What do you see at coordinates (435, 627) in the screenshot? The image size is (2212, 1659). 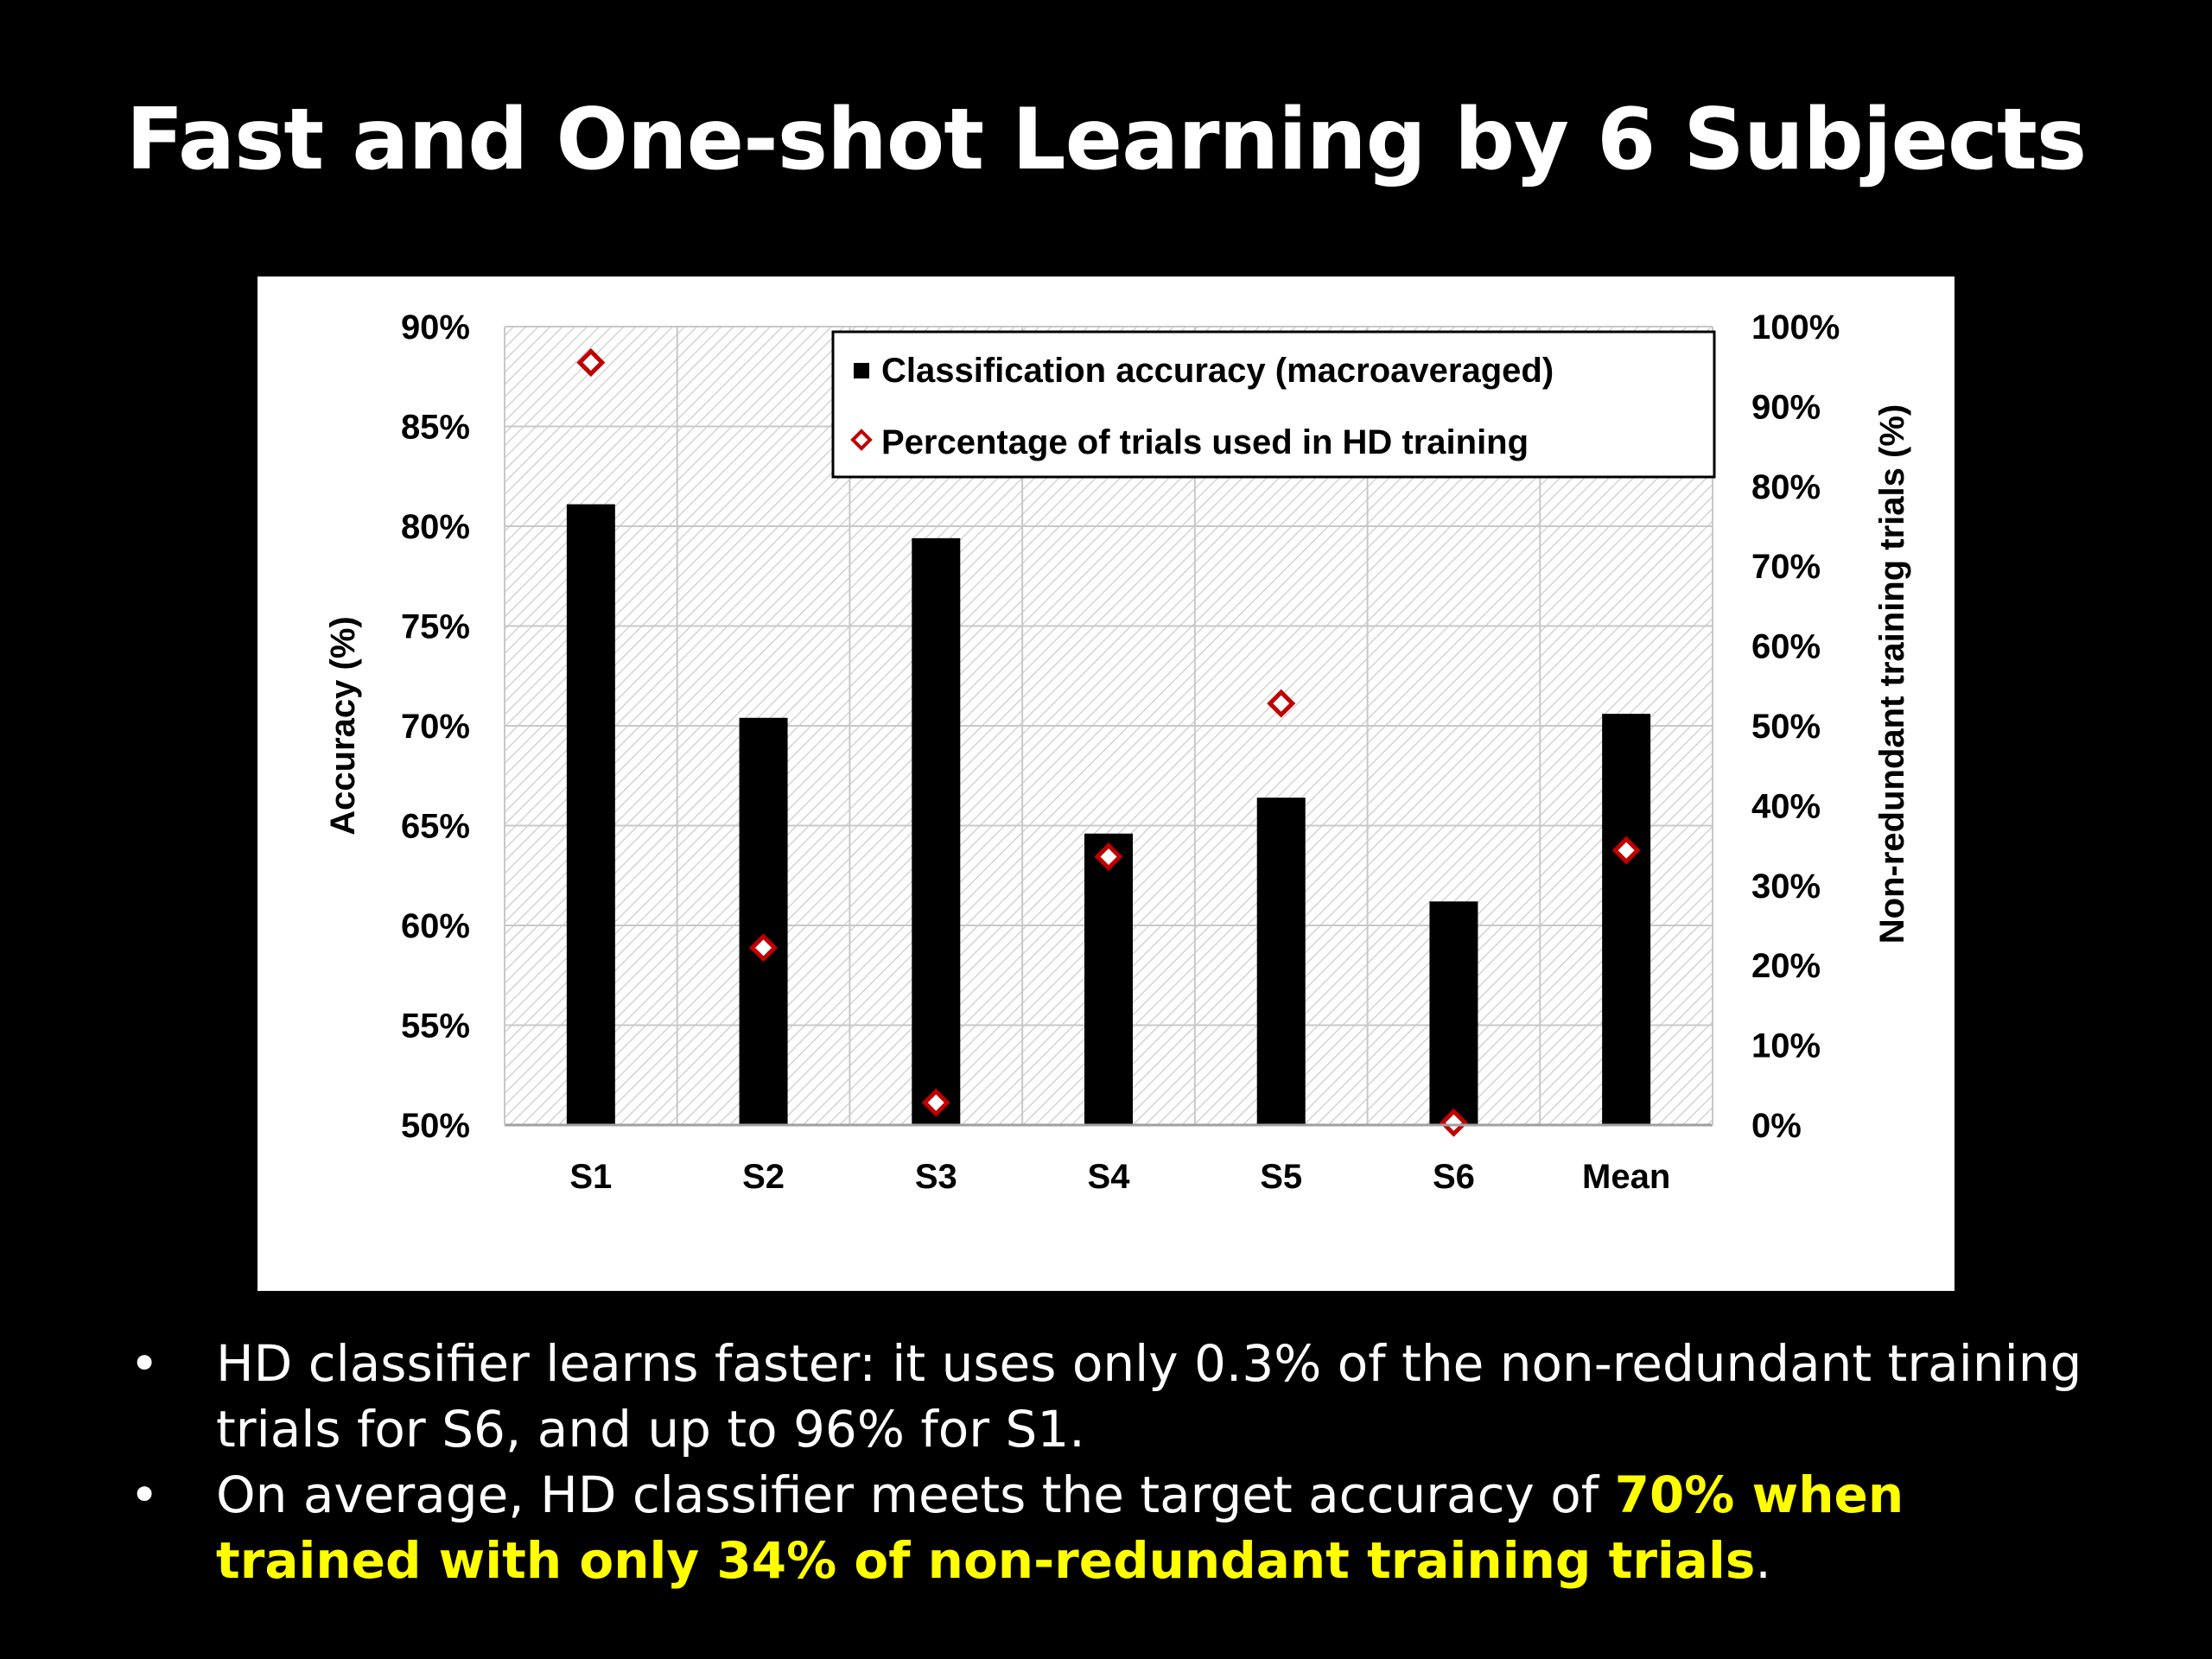 I see `y-left-tick-label: 75%` at bounding box center [435, 627].